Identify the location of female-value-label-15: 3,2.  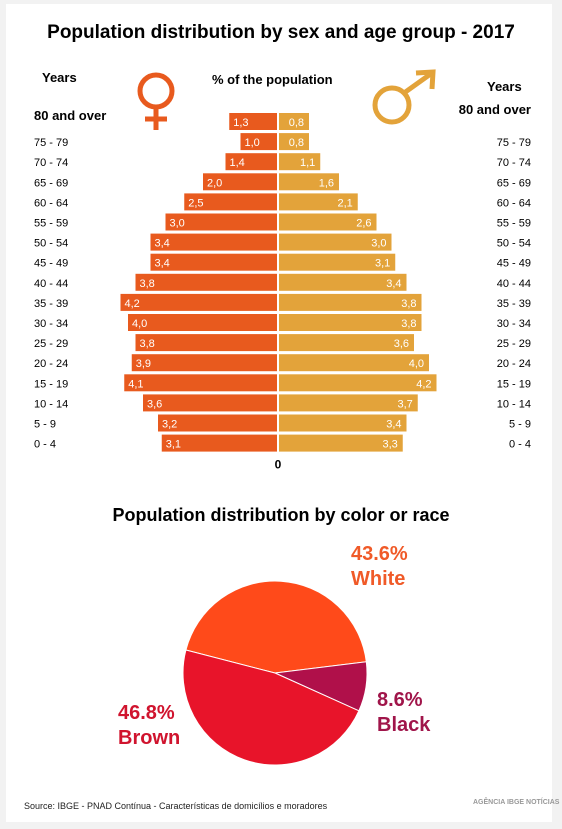
(169, 425).